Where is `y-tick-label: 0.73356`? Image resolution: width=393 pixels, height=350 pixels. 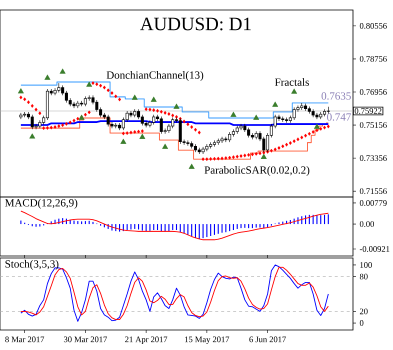 y-tick-label: 0.73356 is located at coordinates (373, 158).